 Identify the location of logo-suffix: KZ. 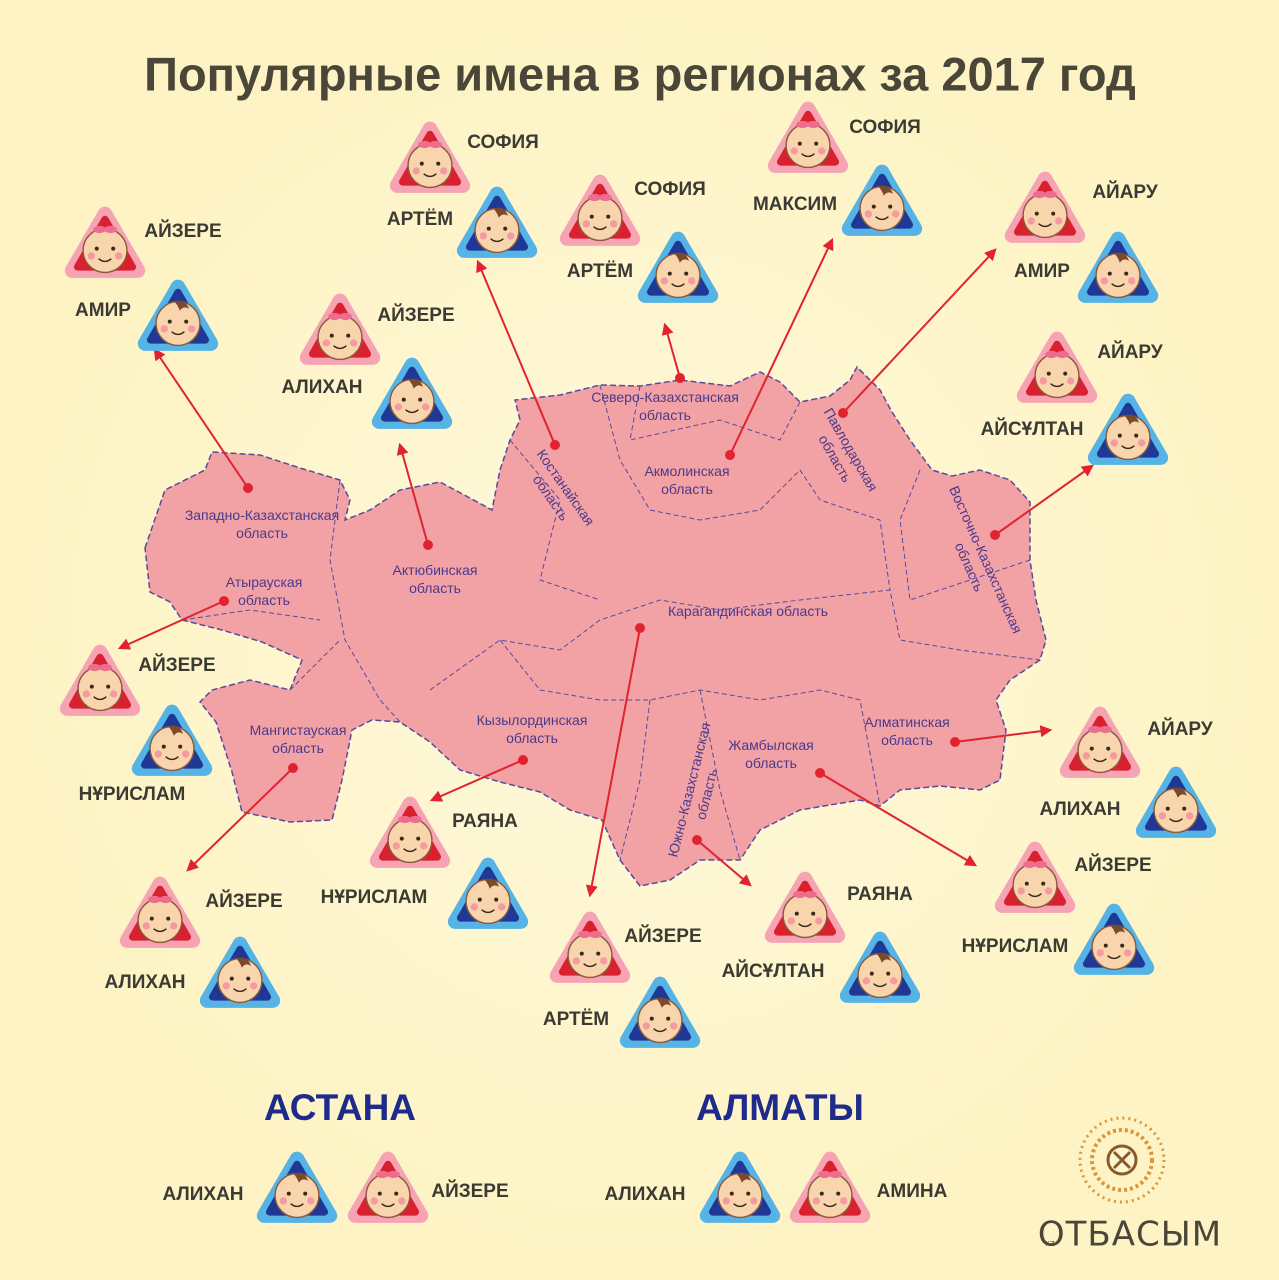
(1050, 1244).